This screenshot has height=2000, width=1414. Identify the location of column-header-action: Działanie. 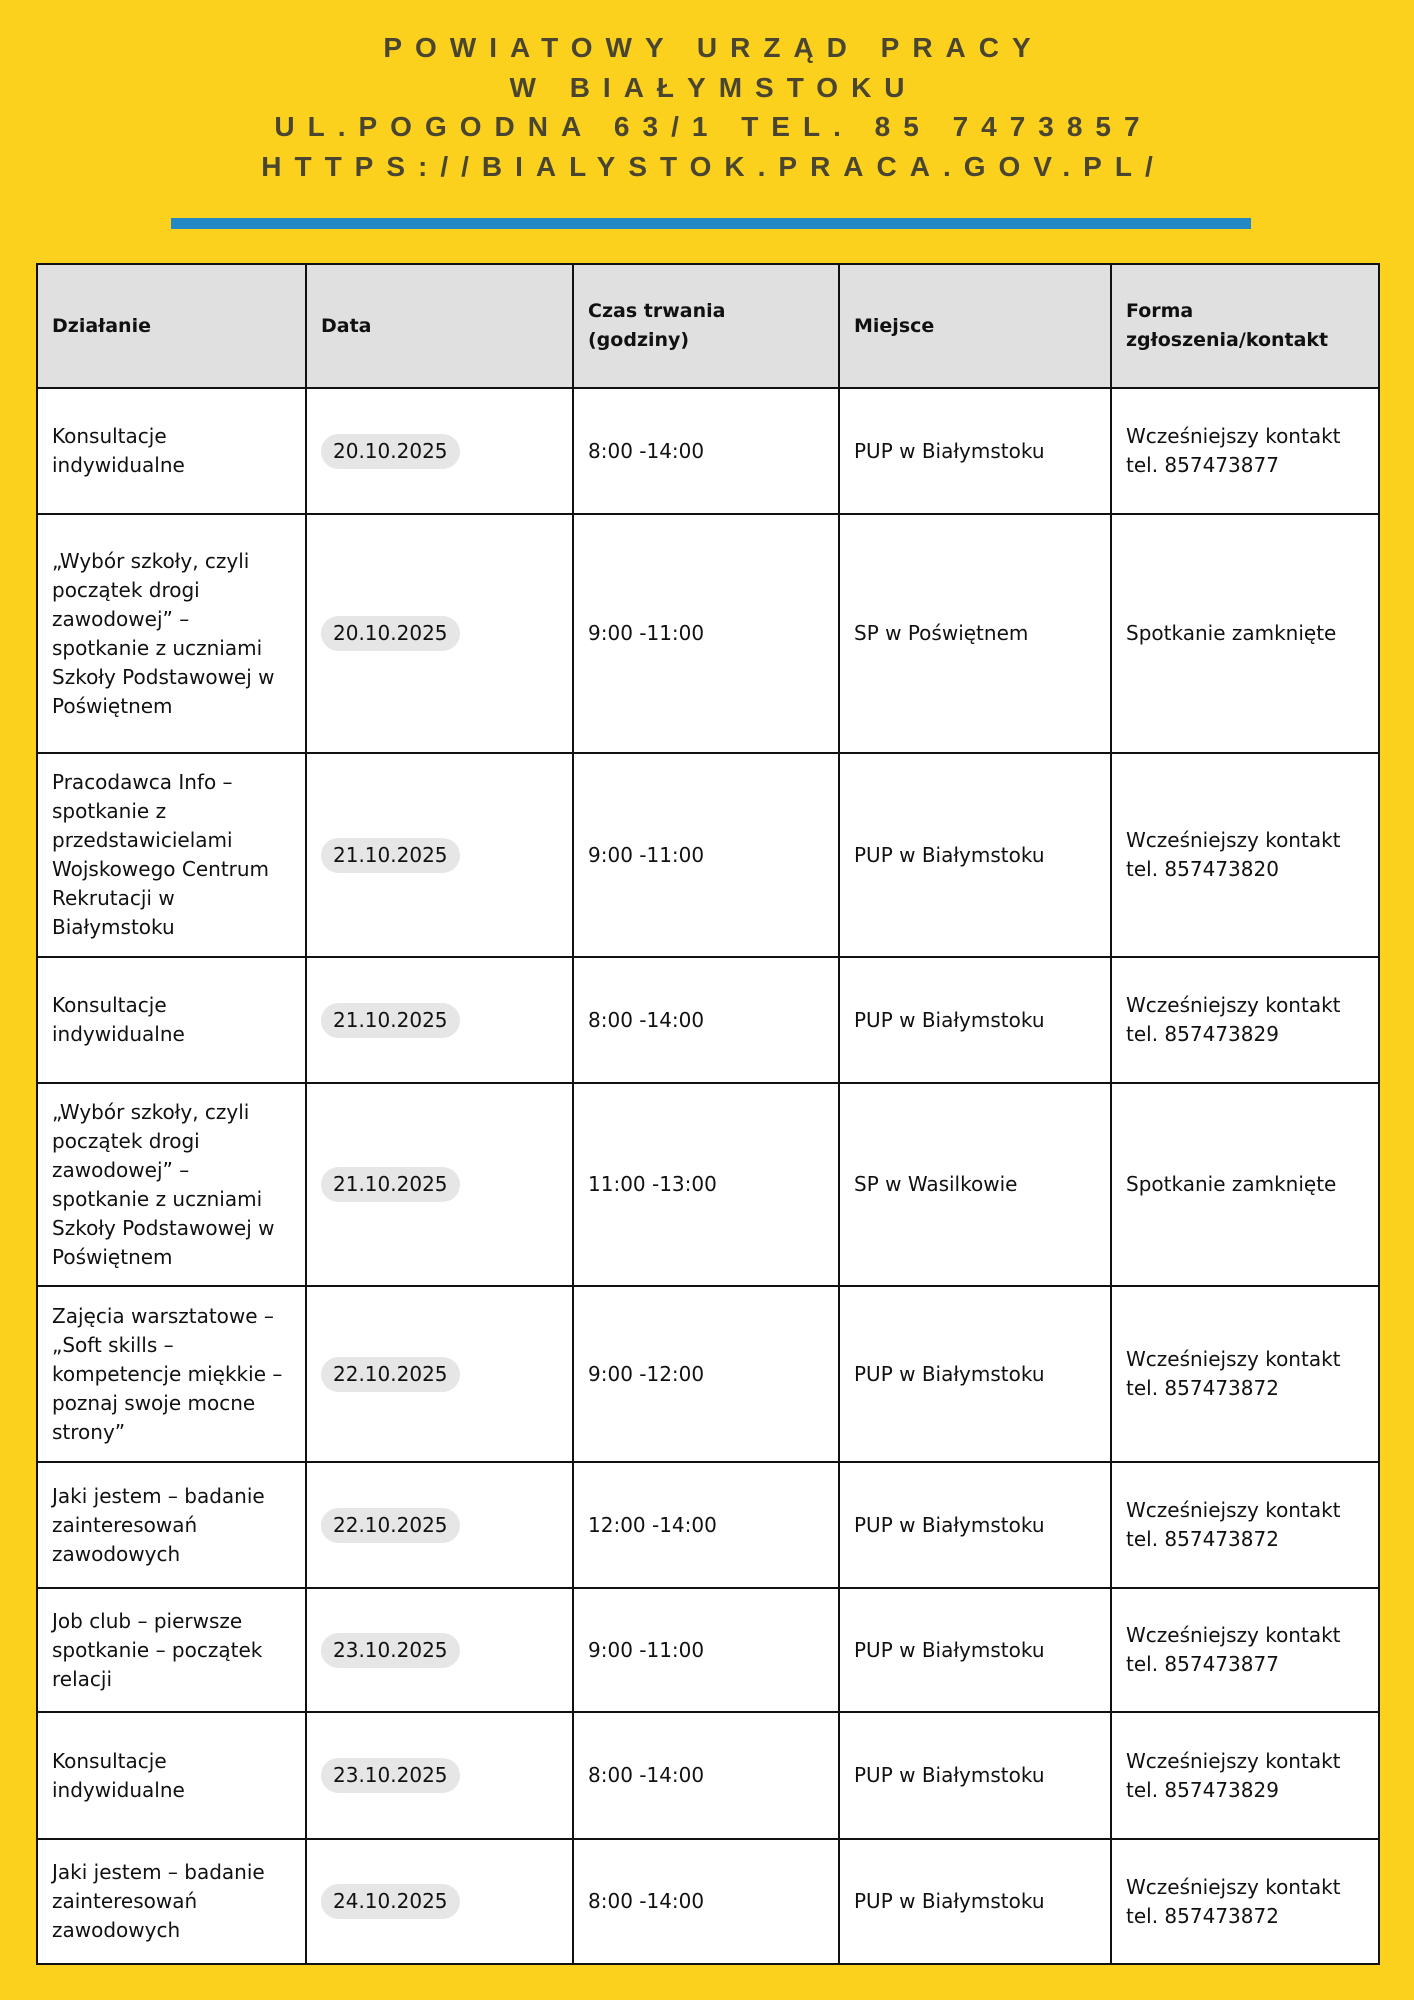
(171, 326).